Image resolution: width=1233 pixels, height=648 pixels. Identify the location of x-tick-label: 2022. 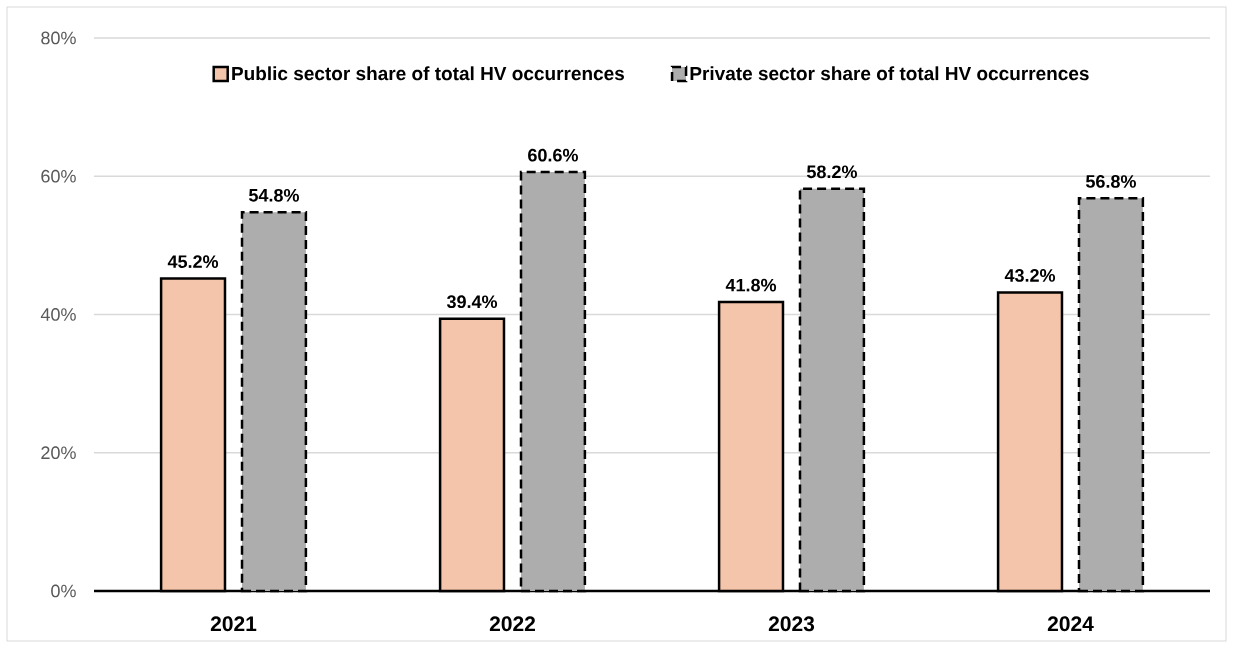
(512, 624).